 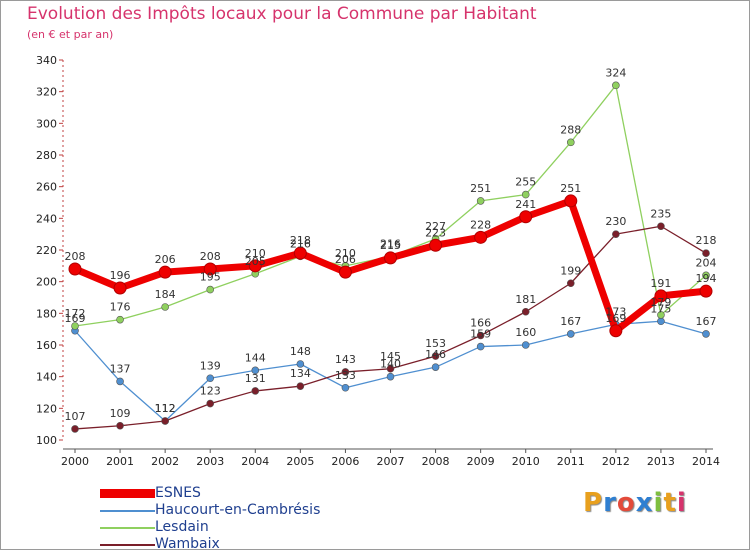 What do you see at coordinates (46, 345) in the screenshot?
I see `y-tick-label: 160` at bounding box center [46, 345].